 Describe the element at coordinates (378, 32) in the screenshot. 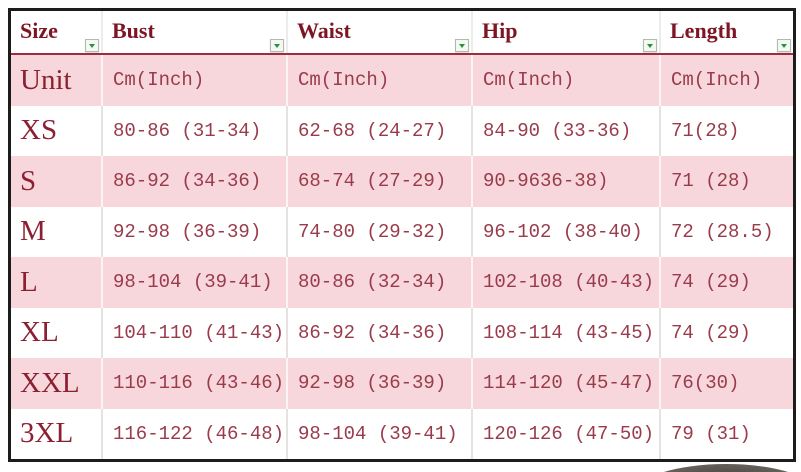

I see `column-header-waist: Waist` at that location.